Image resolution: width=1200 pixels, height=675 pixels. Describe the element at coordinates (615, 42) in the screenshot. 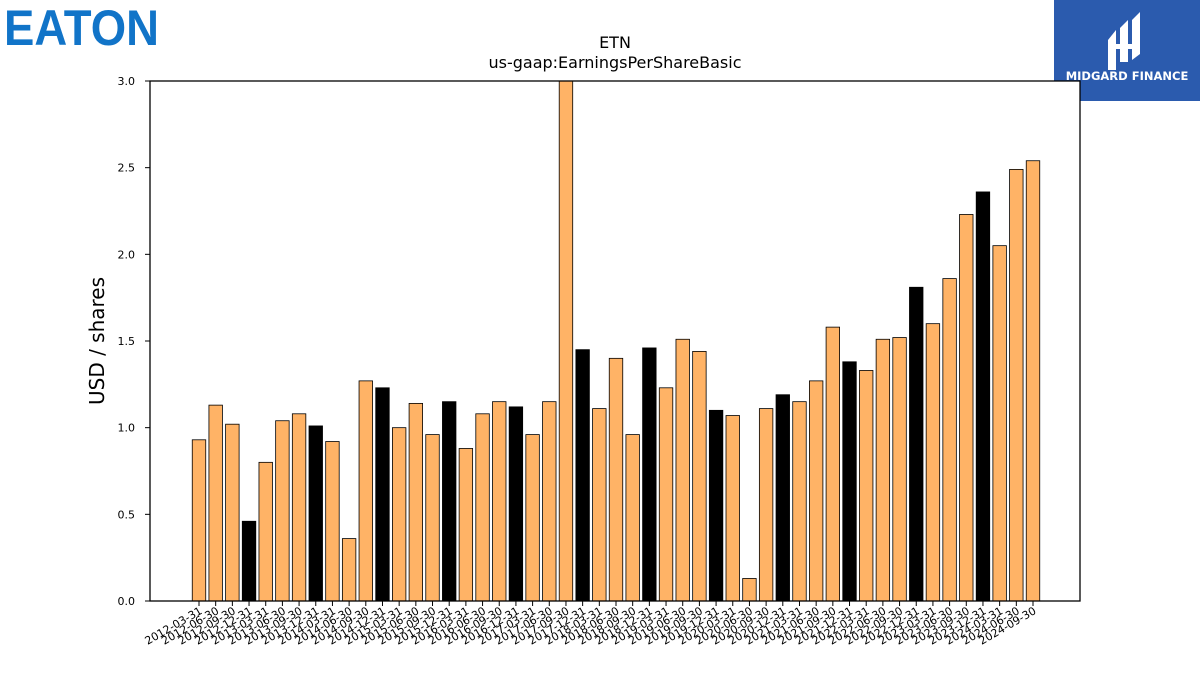

I see `chart-title: ETN` at that location.